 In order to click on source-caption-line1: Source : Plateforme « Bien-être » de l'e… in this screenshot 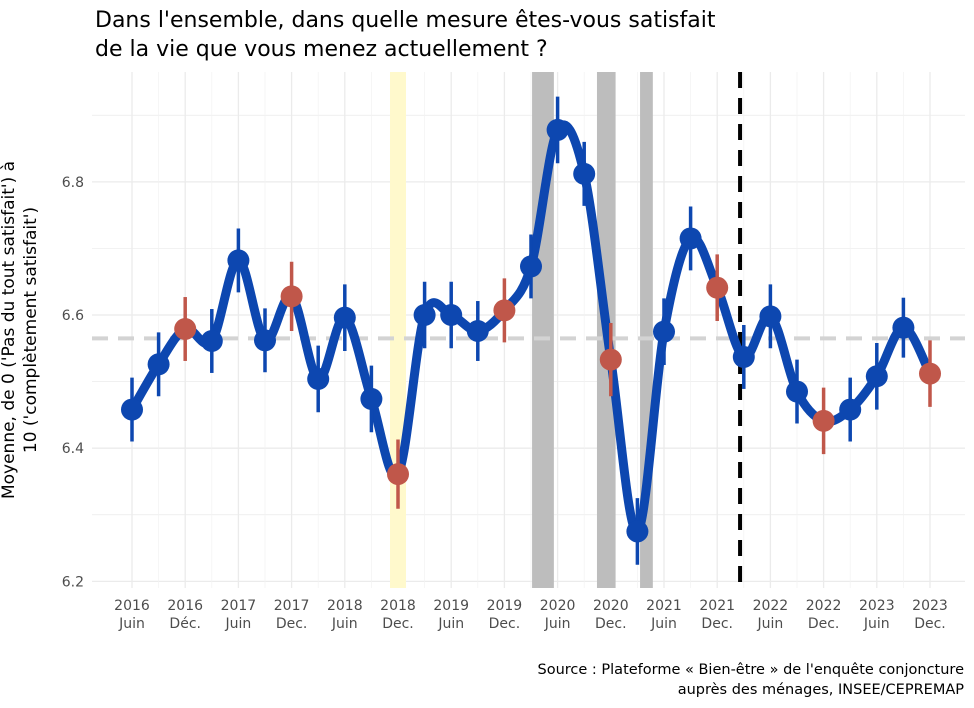, I will do `click(751, 670)`.